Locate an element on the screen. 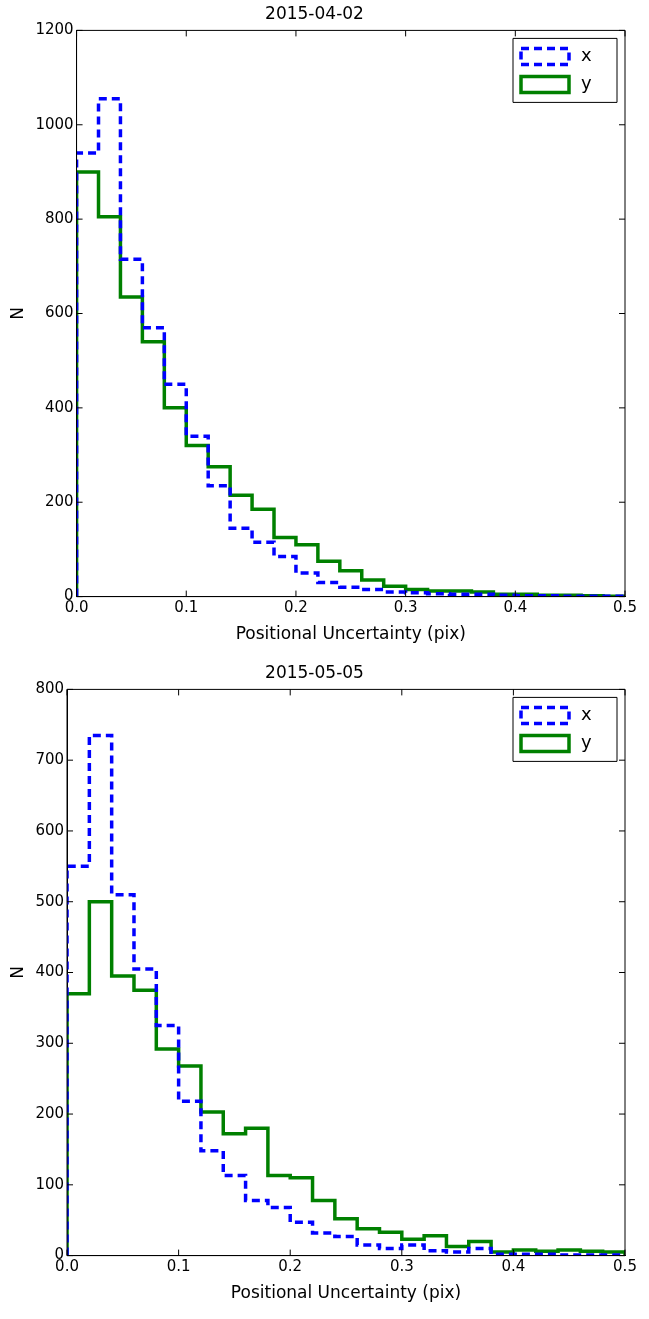 The height and width of the screenshot is (1319, 649). y-tick-label: 100 is located at coordinates (50, 1183).